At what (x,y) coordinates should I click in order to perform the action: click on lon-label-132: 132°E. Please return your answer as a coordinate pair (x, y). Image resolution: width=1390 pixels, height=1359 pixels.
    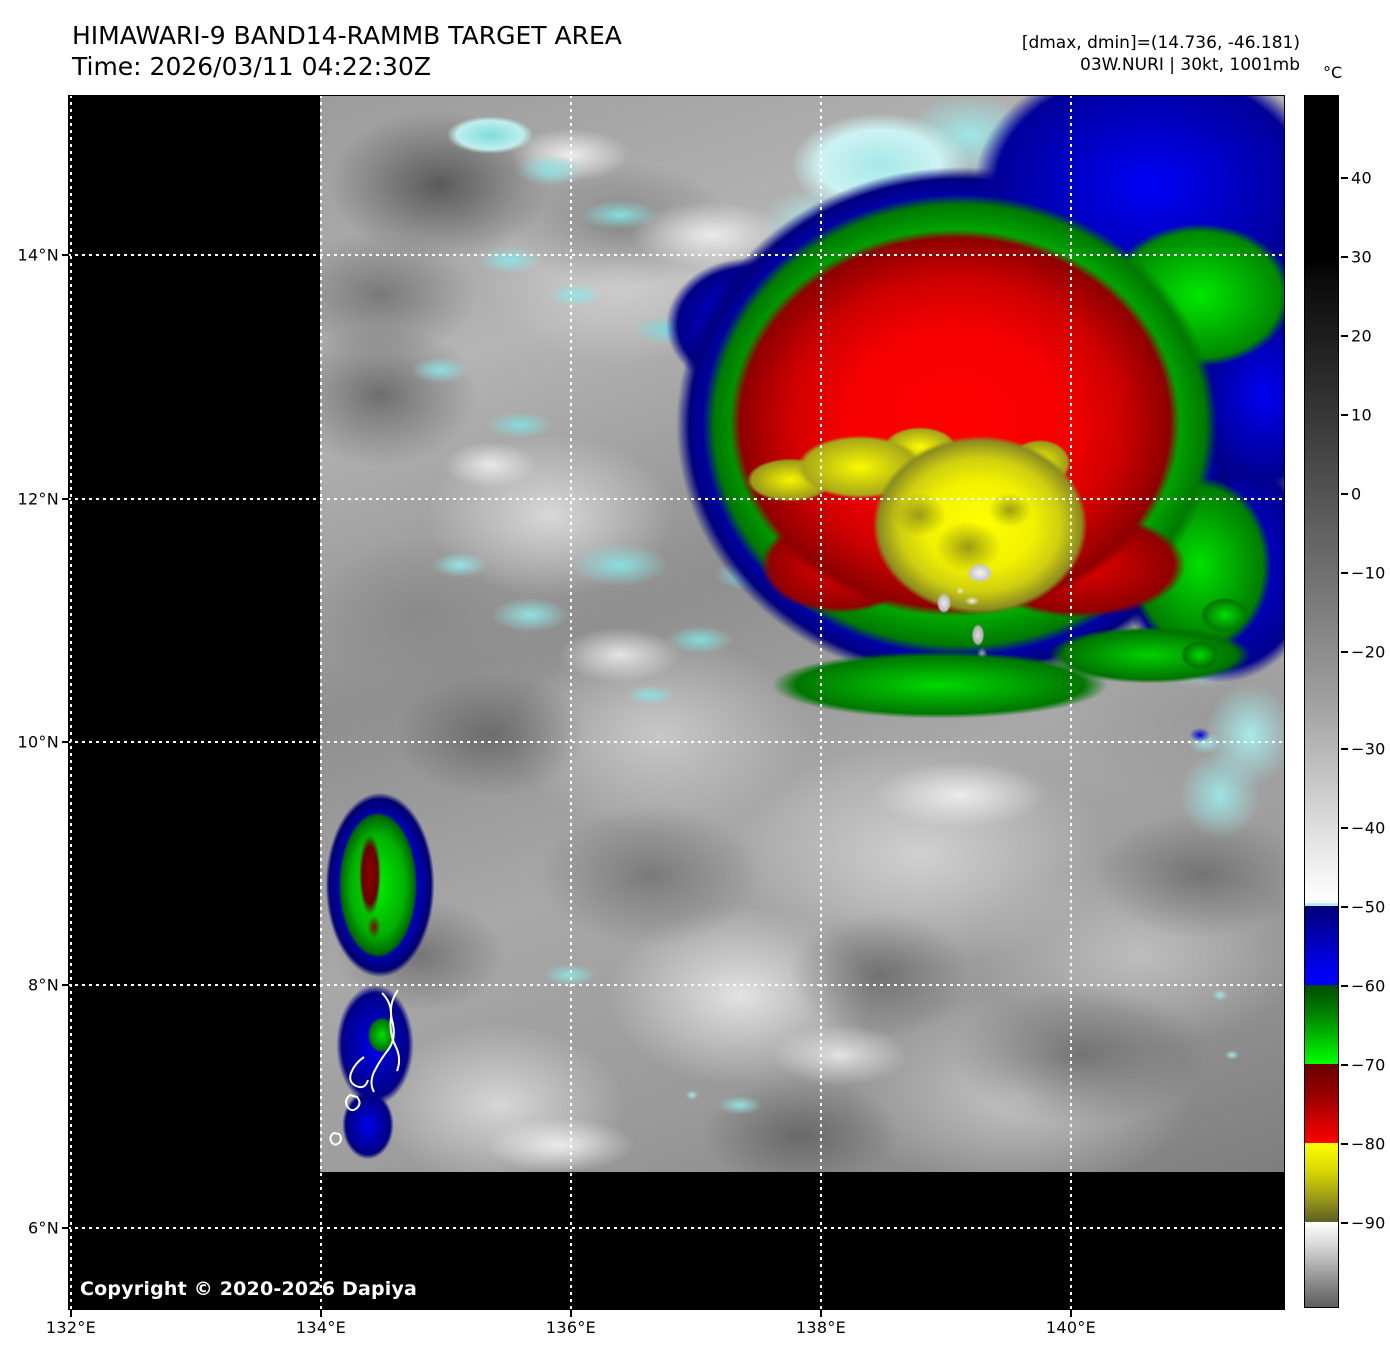
    Looking at the image, I should click on (71, 1327).